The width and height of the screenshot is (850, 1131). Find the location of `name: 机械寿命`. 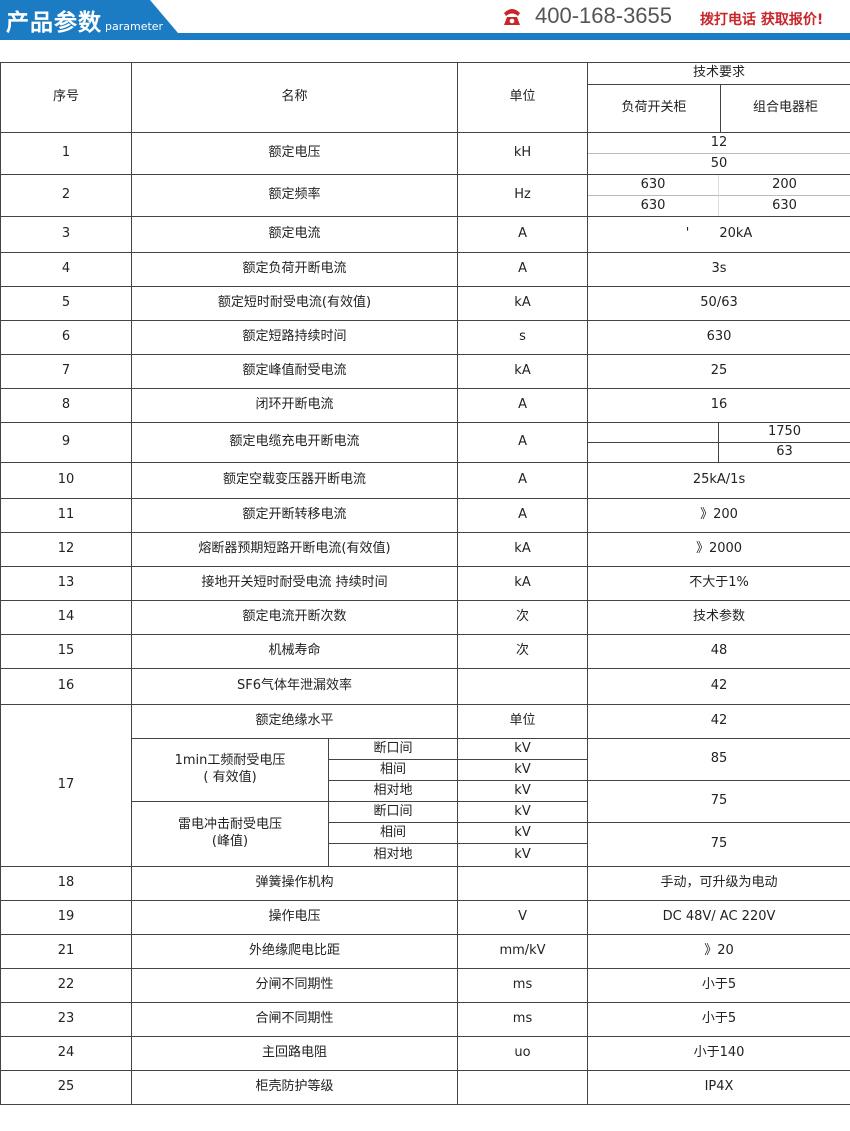

name: 机械寿命 is located at coordinates (294, 651).